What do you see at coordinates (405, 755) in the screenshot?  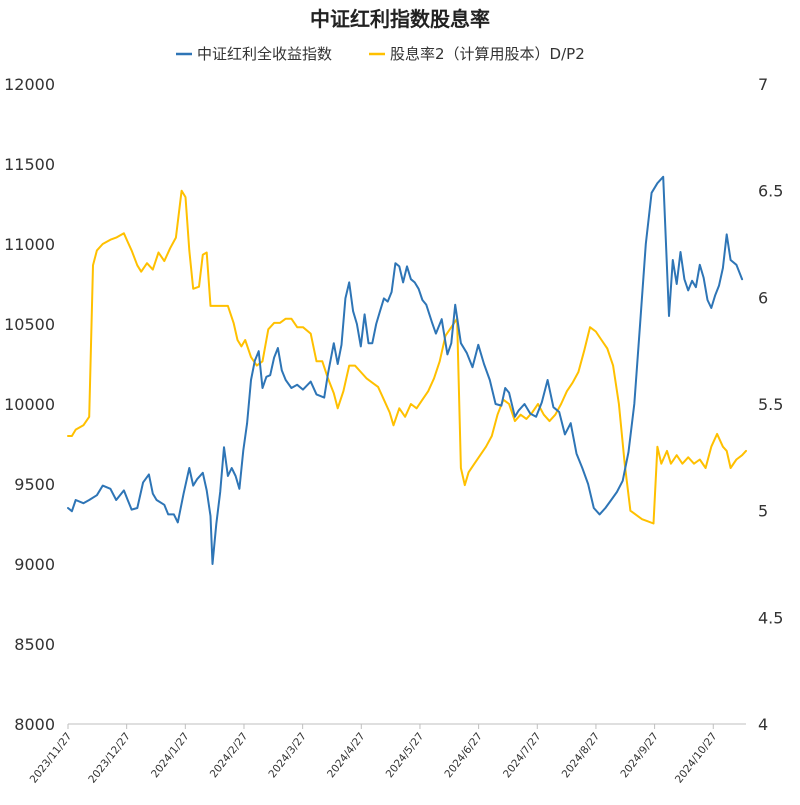 I see `x-tick-label: 2024/5/27` at bounding box center [405, 755].